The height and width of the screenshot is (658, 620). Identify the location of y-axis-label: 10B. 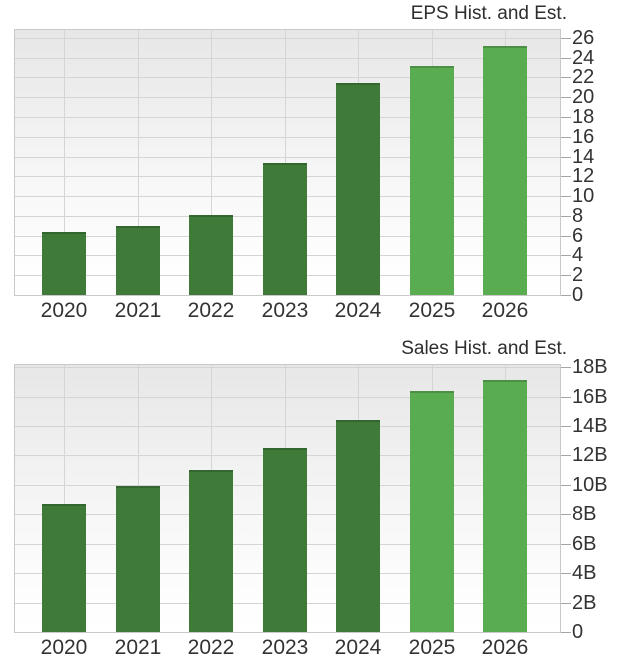
(590, 485).